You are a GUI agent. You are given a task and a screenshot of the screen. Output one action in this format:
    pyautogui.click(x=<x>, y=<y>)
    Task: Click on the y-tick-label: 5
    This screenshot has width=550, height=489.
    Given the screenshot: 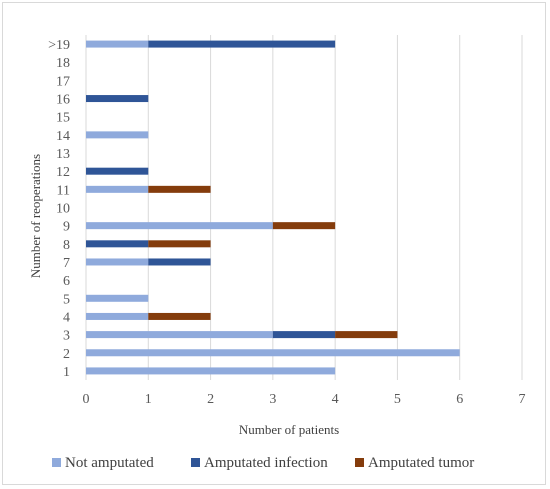 What is the action you would take?
    pyautogui.click(x=66, y=299)
    